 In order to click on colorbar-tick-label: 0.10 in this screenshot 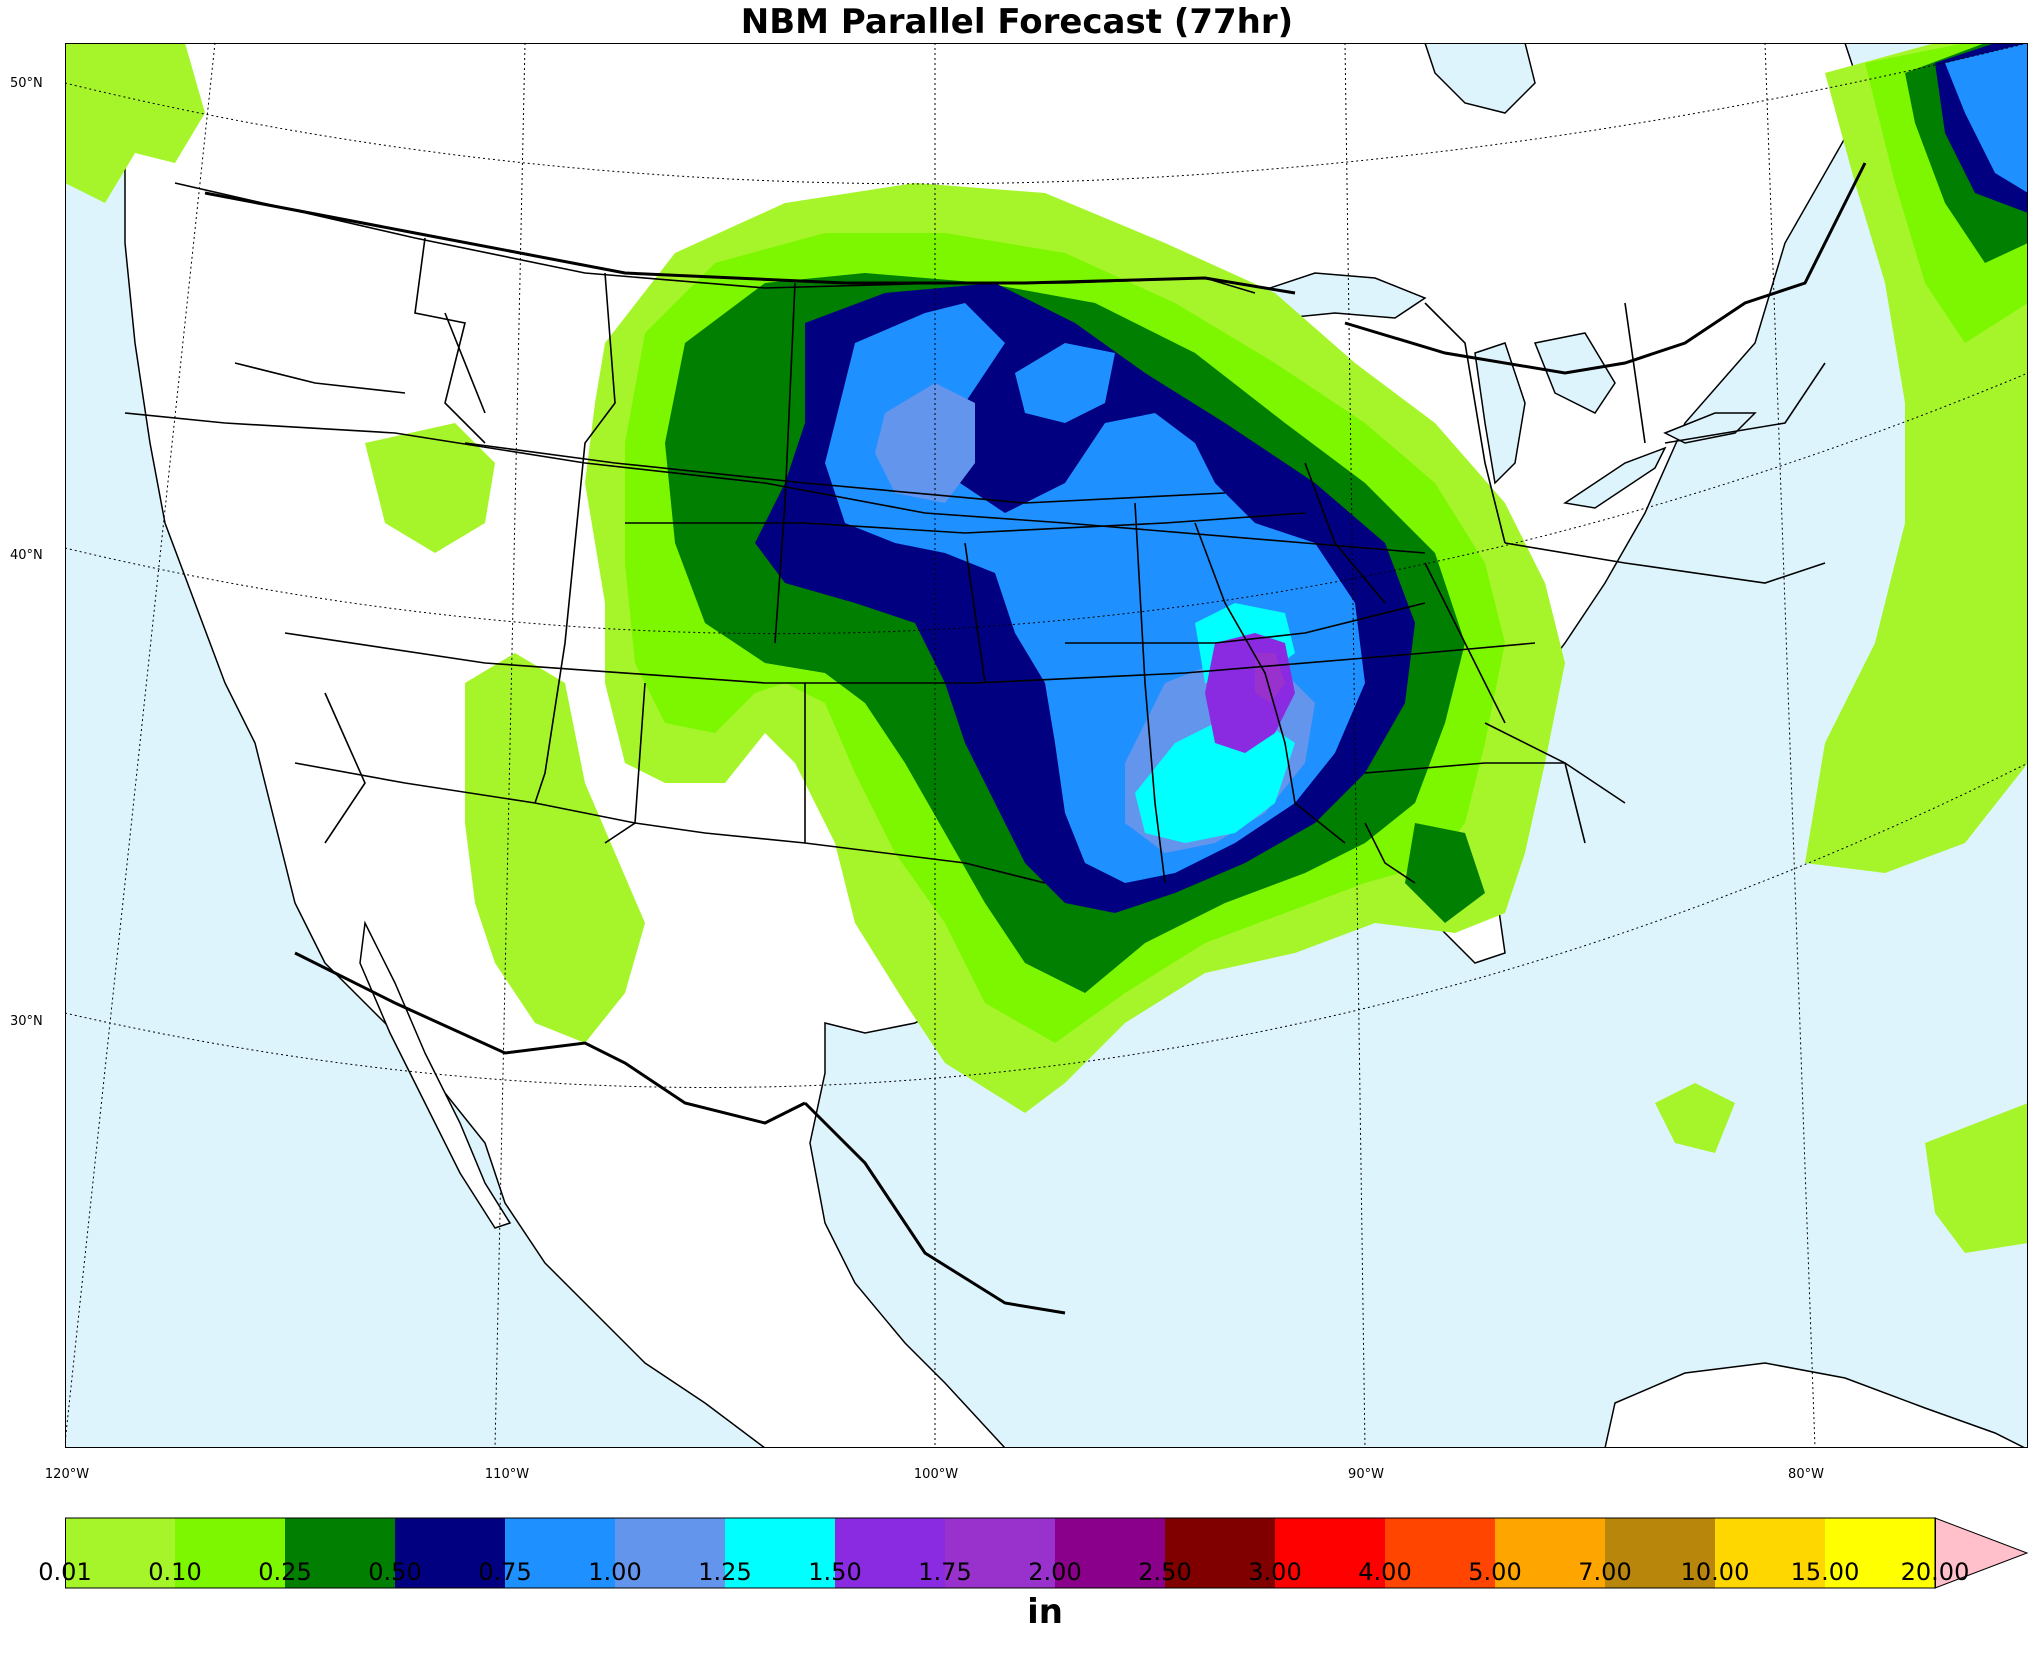, I will do `click(175, 1572)`.